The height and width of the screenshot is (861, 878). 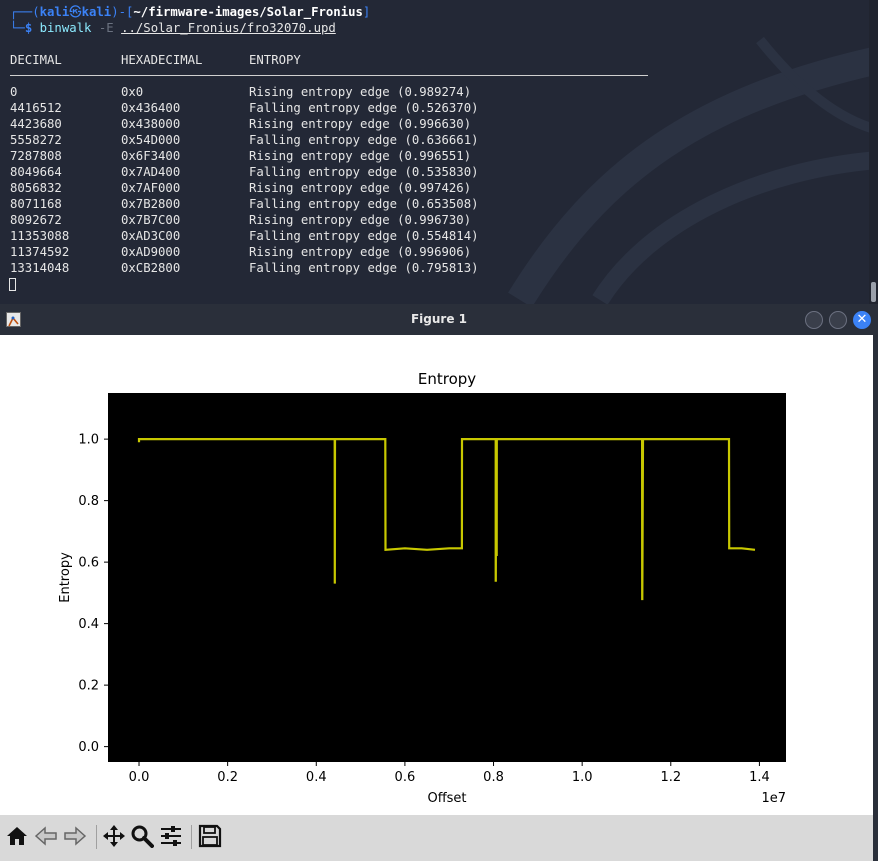 I want to click on close-button: ✕, so click(x=862, y=320).